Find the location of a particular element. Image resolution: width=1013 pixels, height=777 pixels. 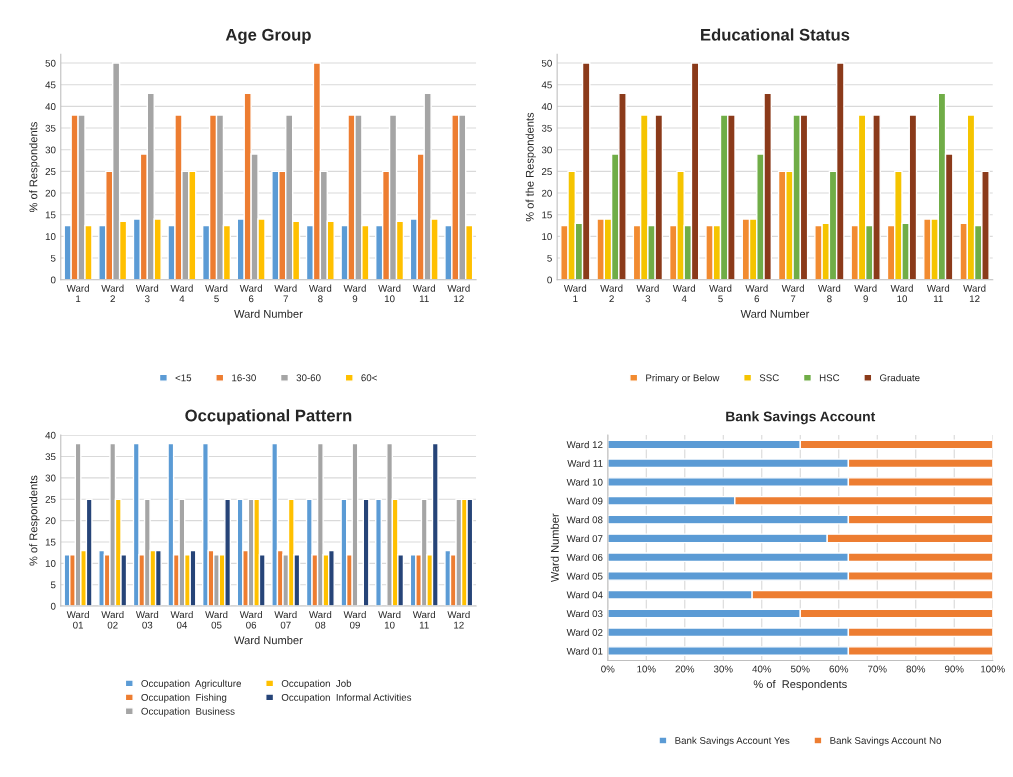

y-tick-label: Ward 01 is located at coordinates (584, 651).